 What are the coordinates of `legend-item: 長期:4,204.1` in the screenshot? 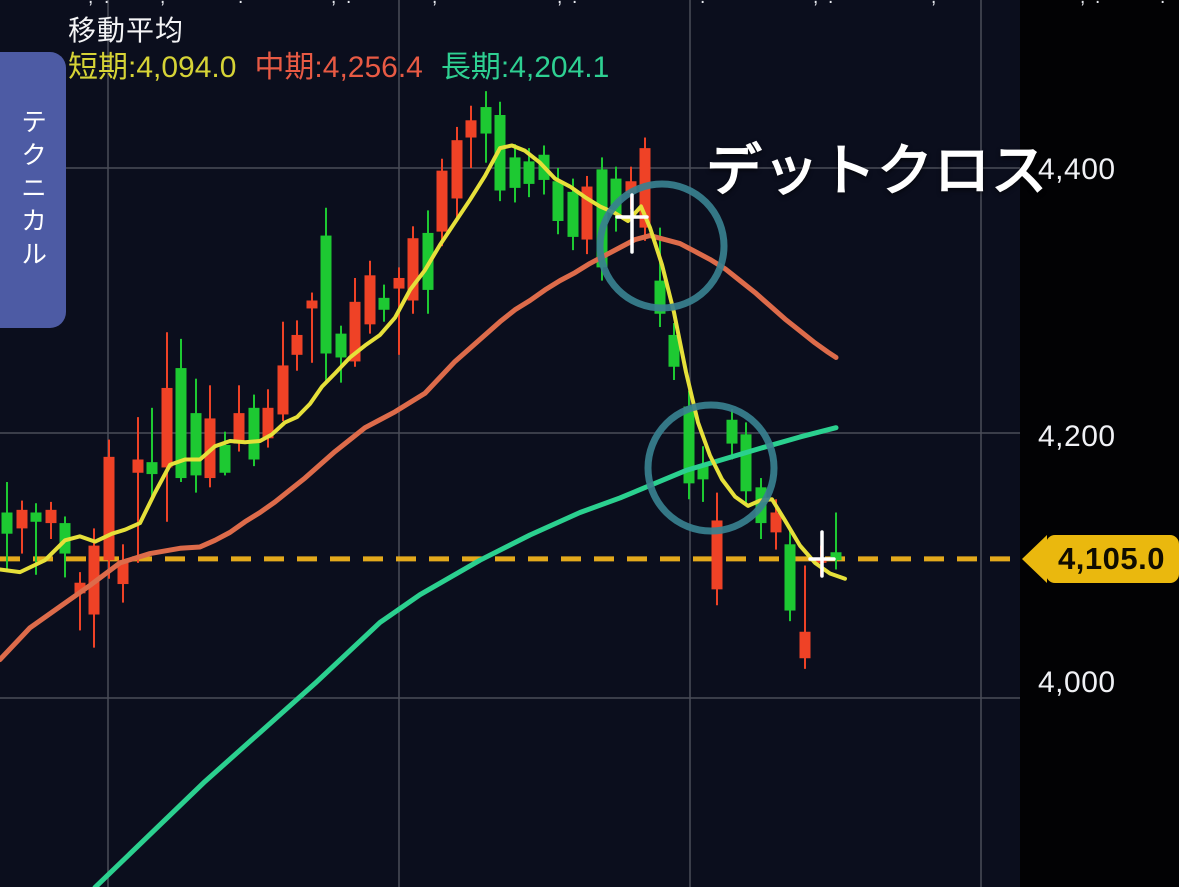 It's located at (525, 67).